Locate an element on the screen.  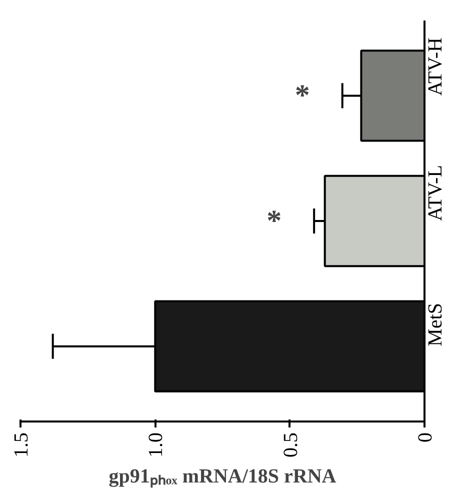
x-tick-label: 0 is located at coordinates (425, 437).